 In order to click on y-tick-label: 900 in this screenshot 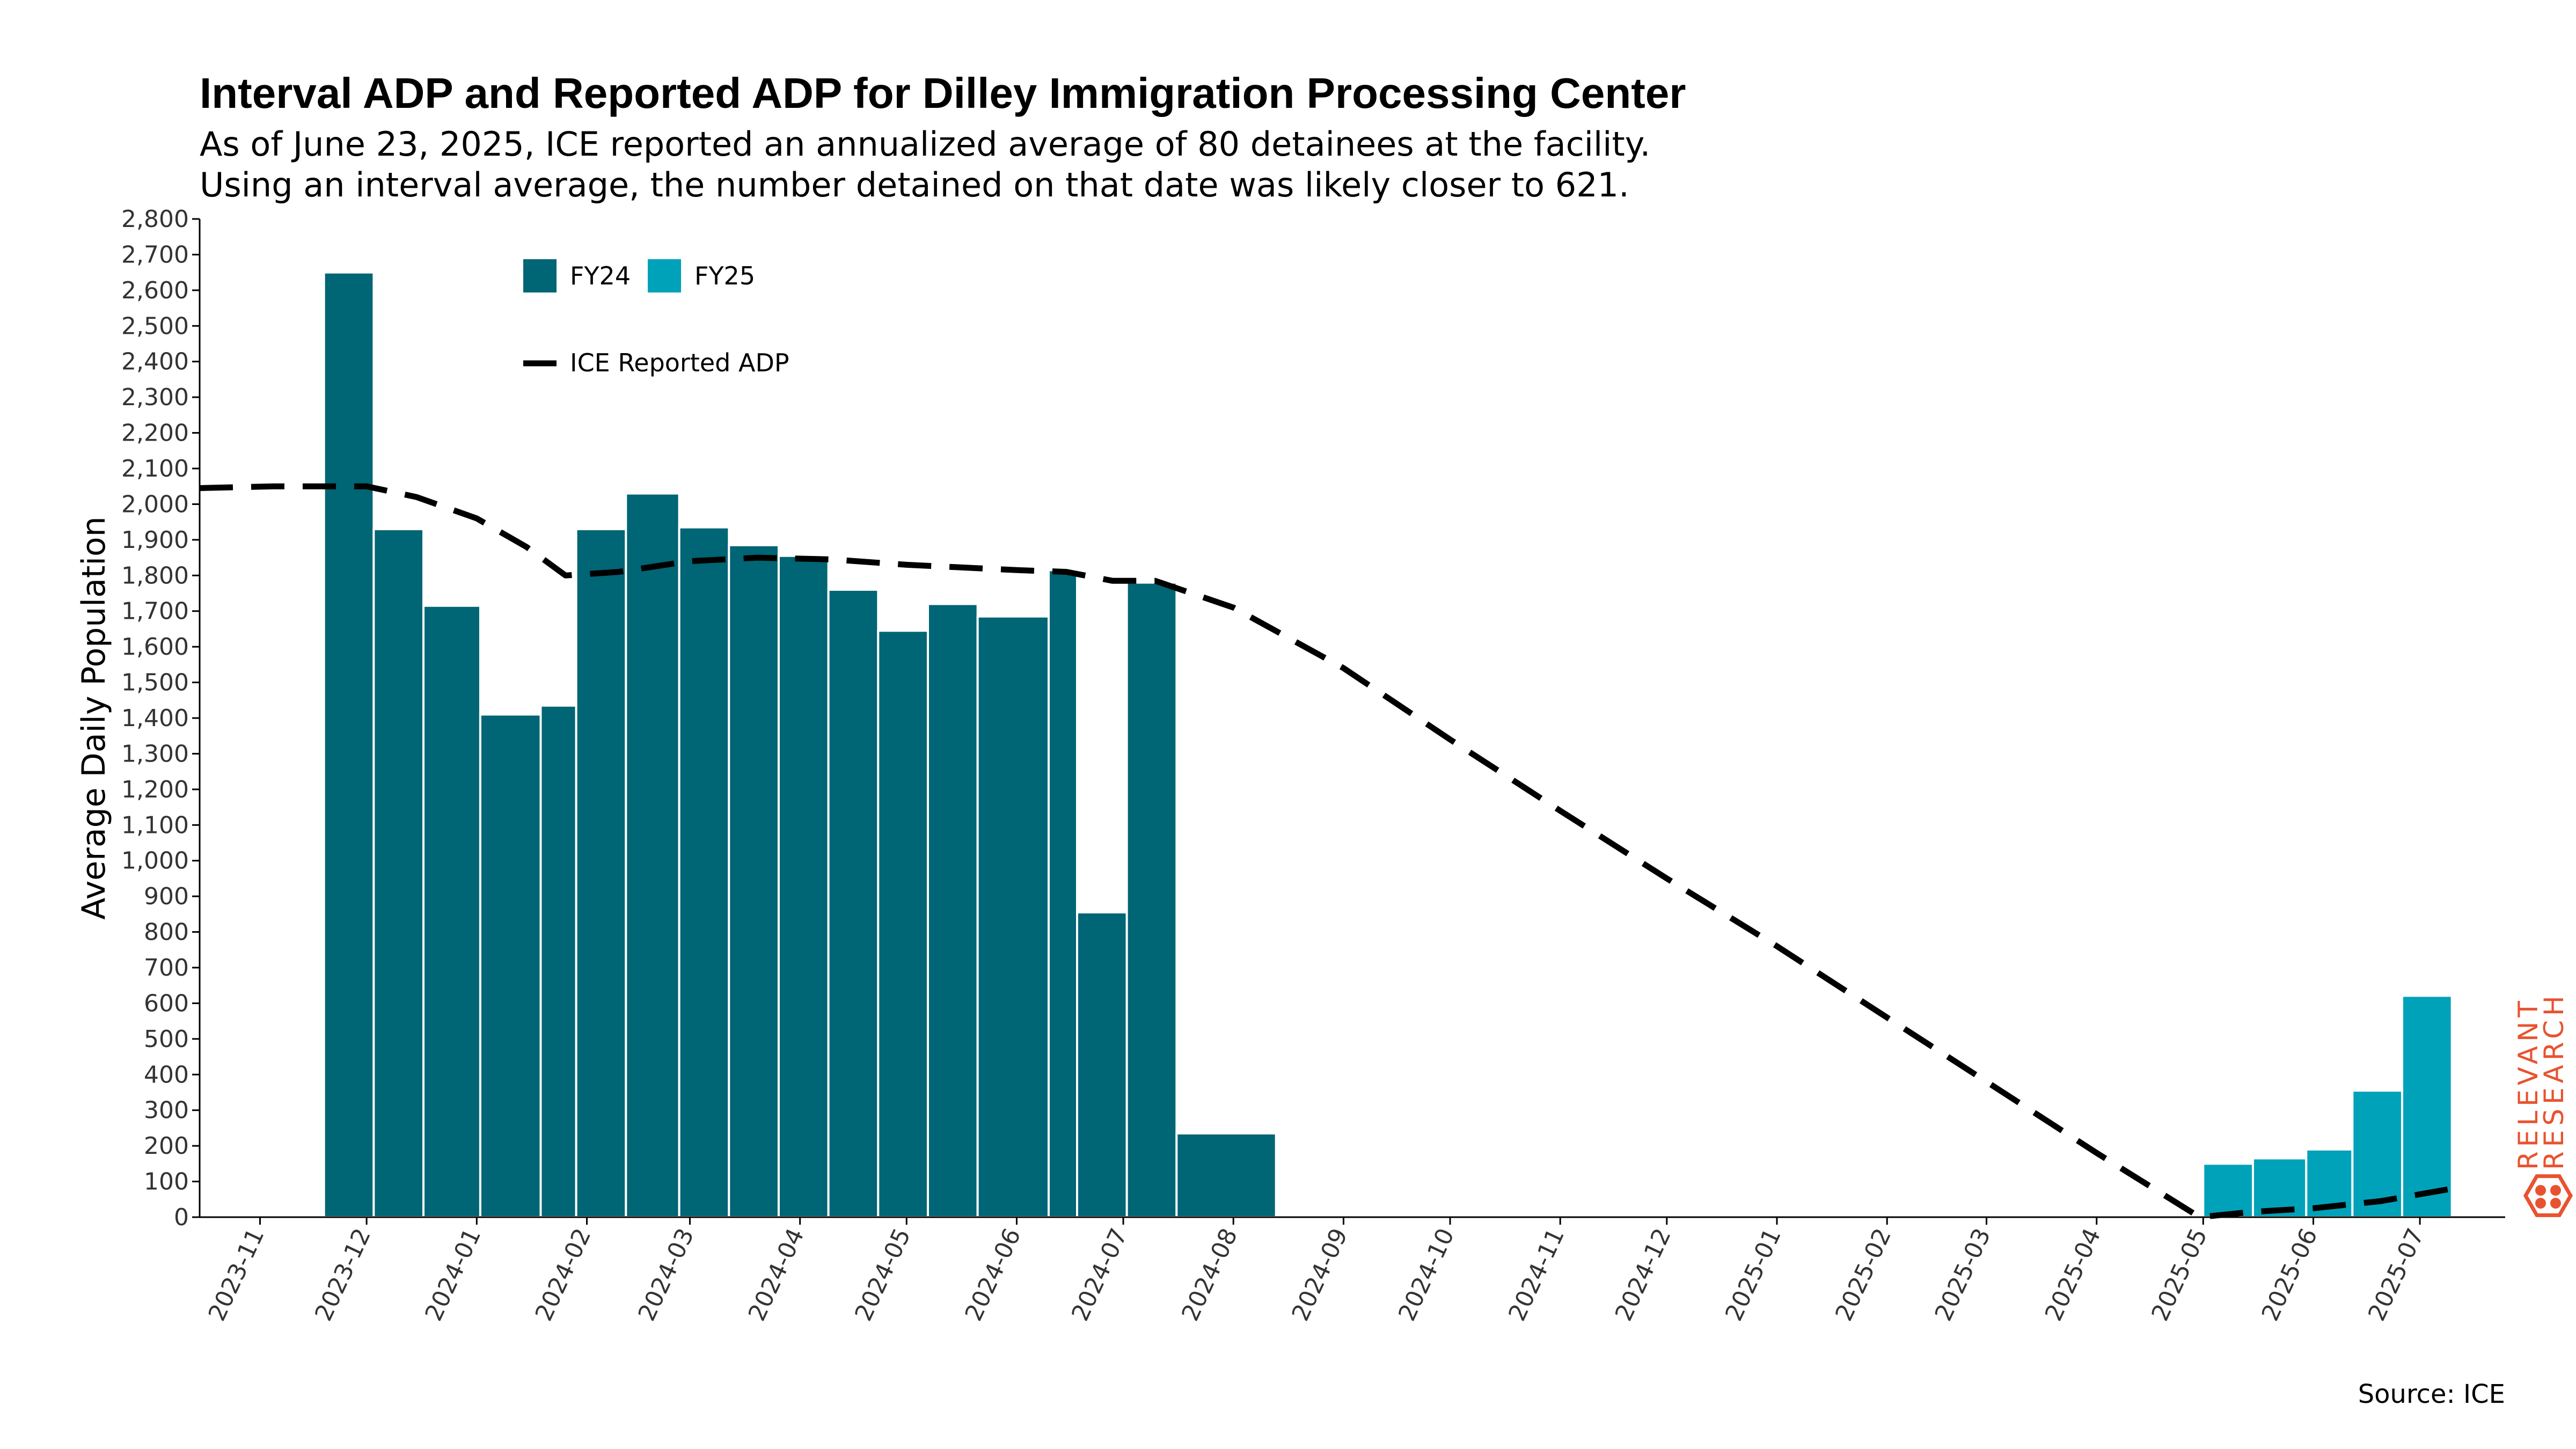, I will do `click(166, 896)`.